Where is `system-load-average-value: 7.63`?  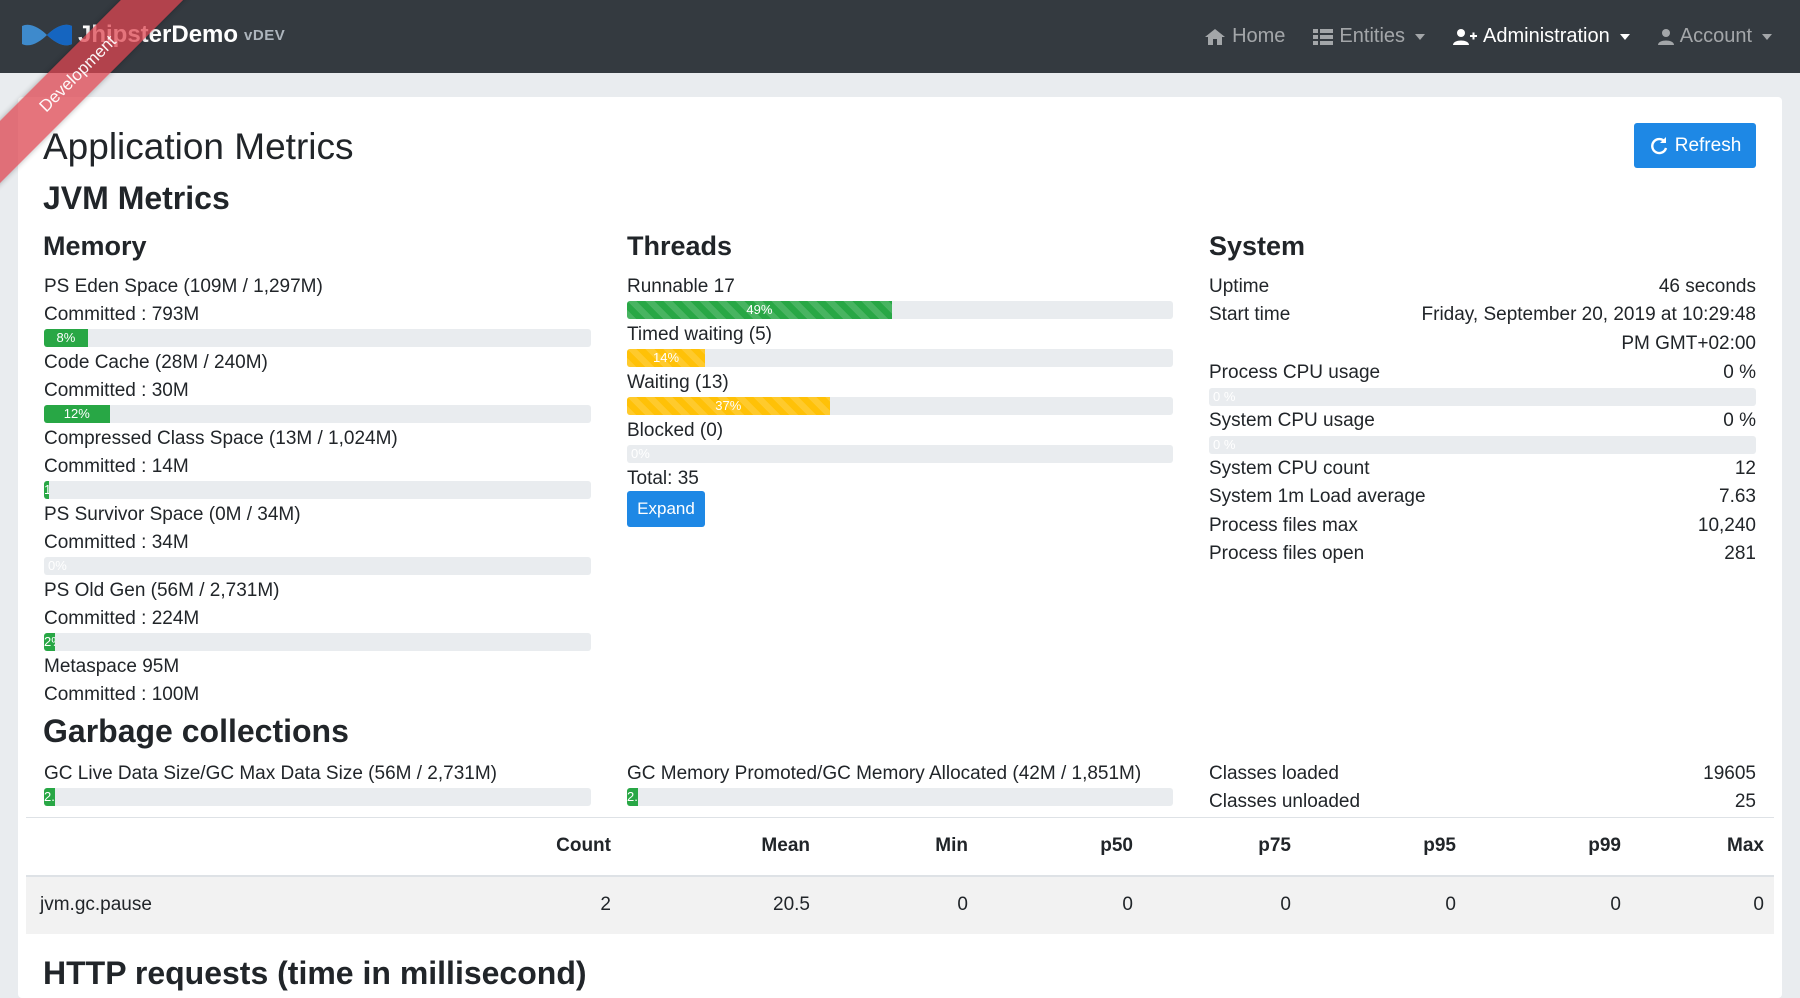 system-load-average-value: 7.63 is located at coordinates (1737, 496).